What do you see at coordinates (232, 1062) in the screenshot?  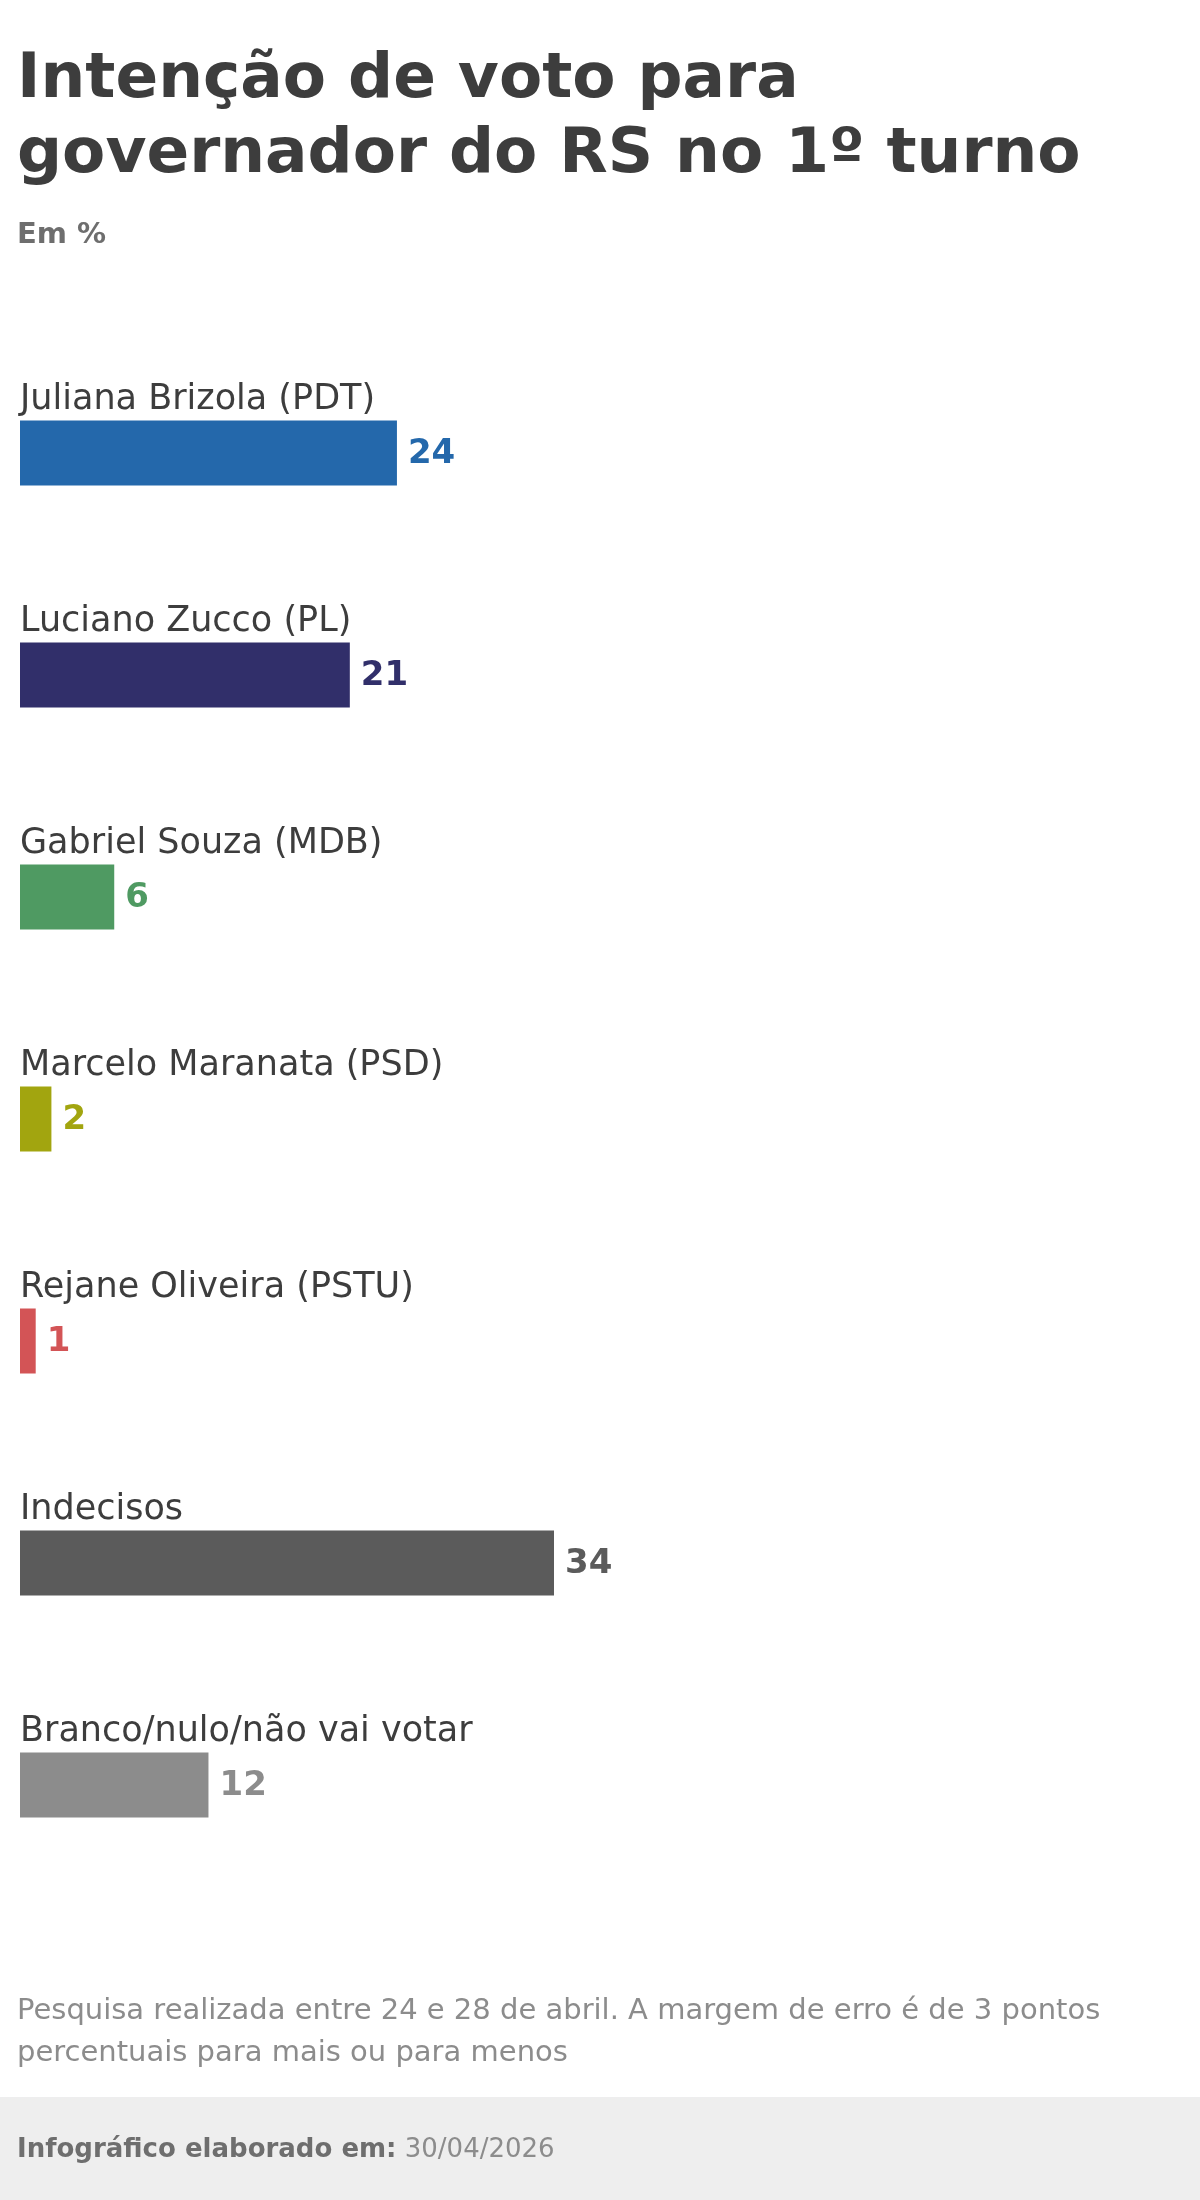 I see `y-tick-label: Marcelo Maranata (PSD)` at bounding box center [232, 1062].